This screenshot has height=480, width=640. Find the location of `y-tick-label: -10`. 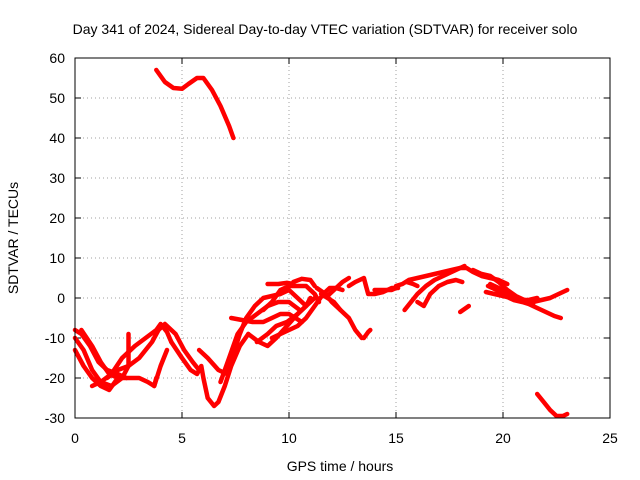

y-tick-label: -10 is located at coordinates (55, 338).